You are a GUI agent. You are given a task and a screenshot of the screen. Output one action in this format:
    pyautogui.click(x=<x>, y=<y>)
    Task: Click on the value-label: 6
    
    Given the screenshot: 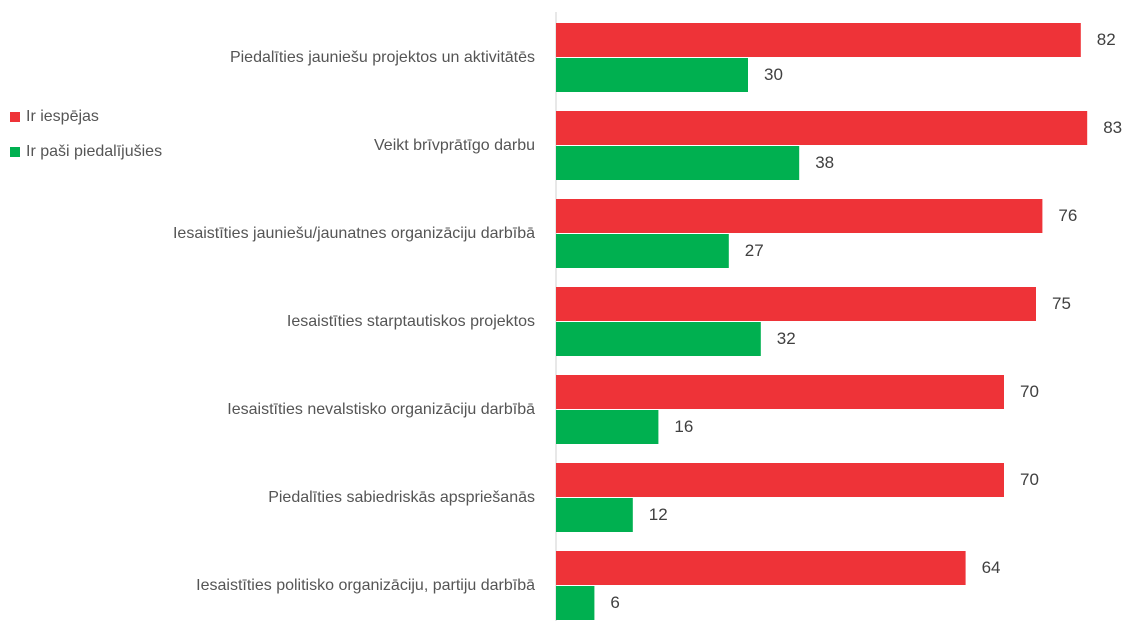 What is the action you would take?
    pyautogui.click(x=614, y=602)
    